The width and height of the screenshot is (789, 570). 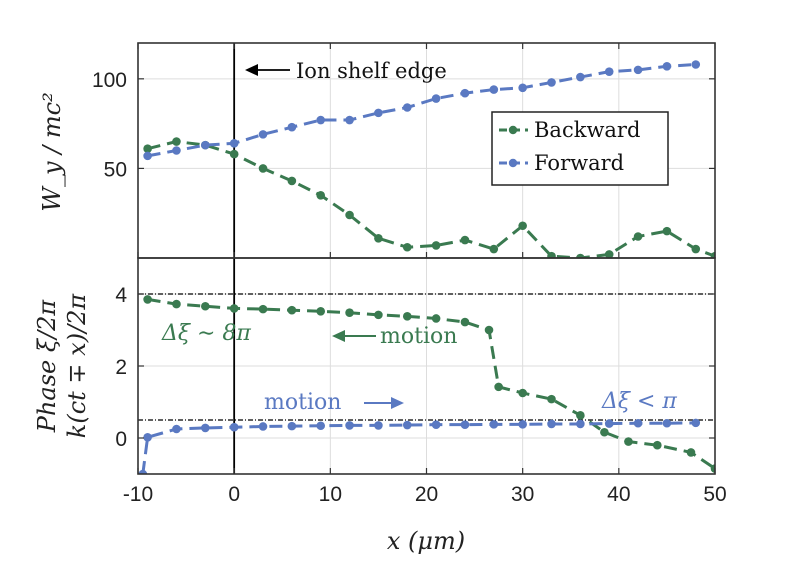 What do you see at coordinates (206, 333) in the screenshot?
I see `delta-xi-backward-label: Δξ ∼ 8π` at bounding box center [206, 333].